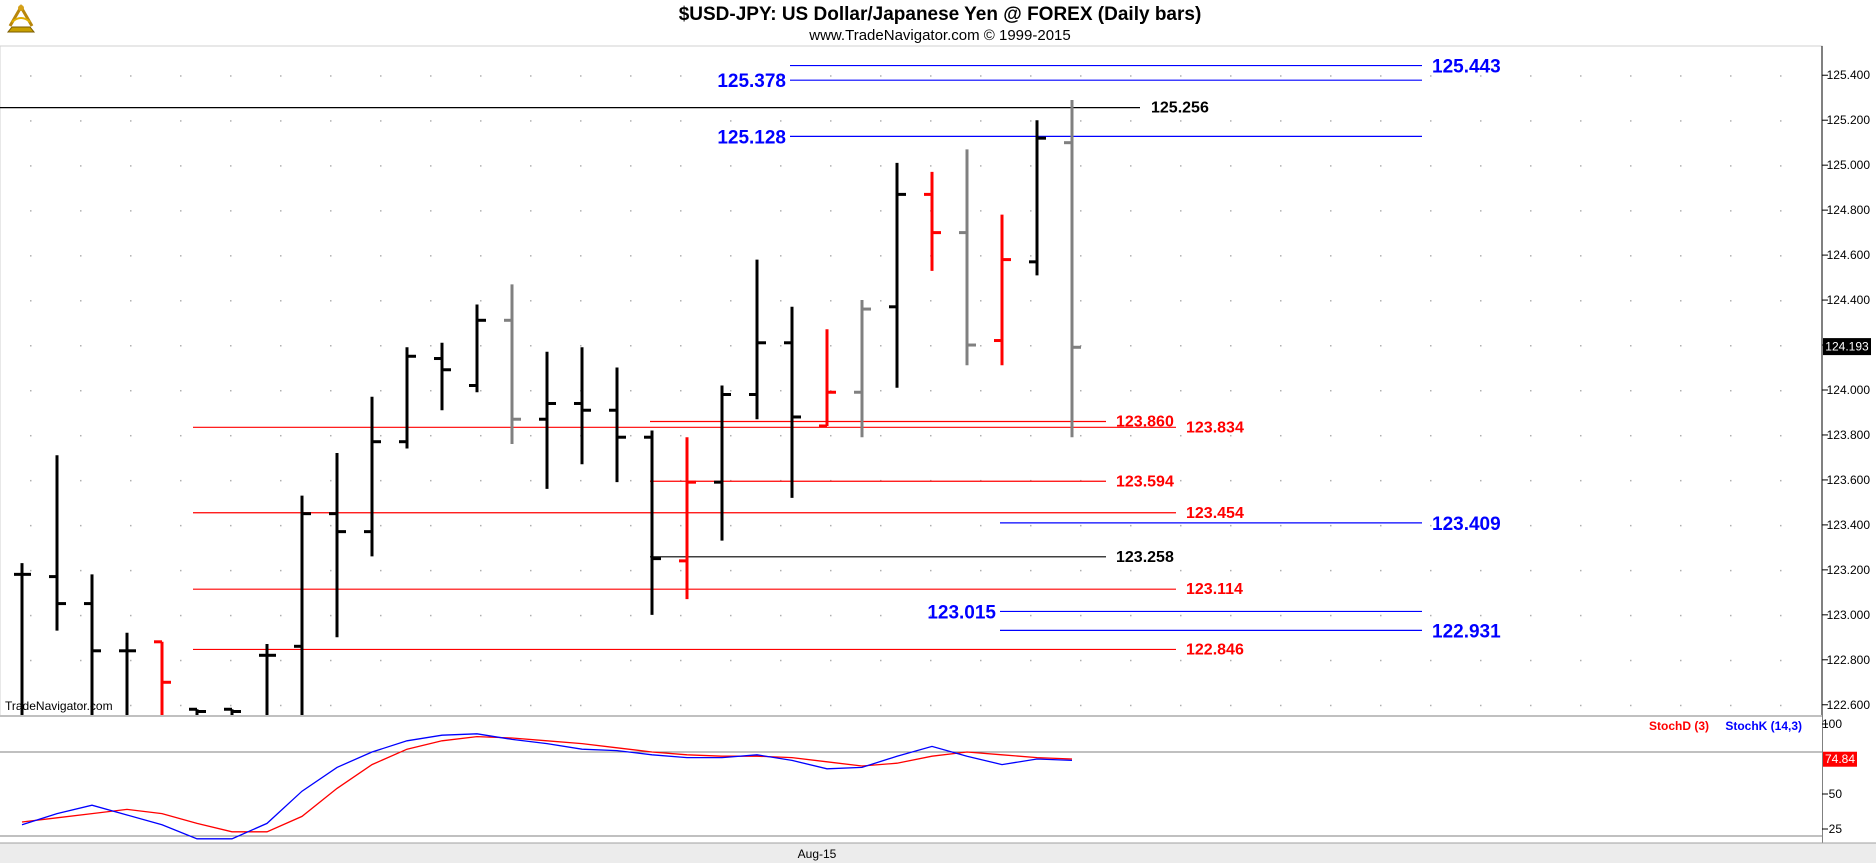  Describe the element at coordinates (1466, 67) in the screenshot. I see `level-label: 125.443` at that location.